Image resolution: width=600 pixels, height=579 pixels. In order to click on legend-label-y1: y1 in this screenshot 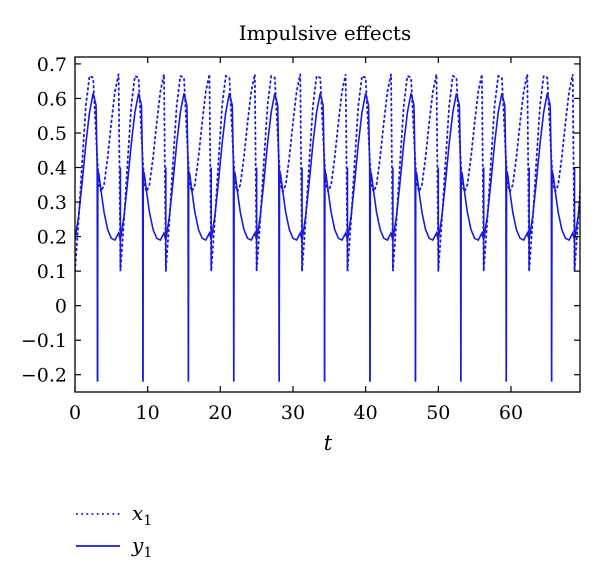, I will do `click(141, 547)`.